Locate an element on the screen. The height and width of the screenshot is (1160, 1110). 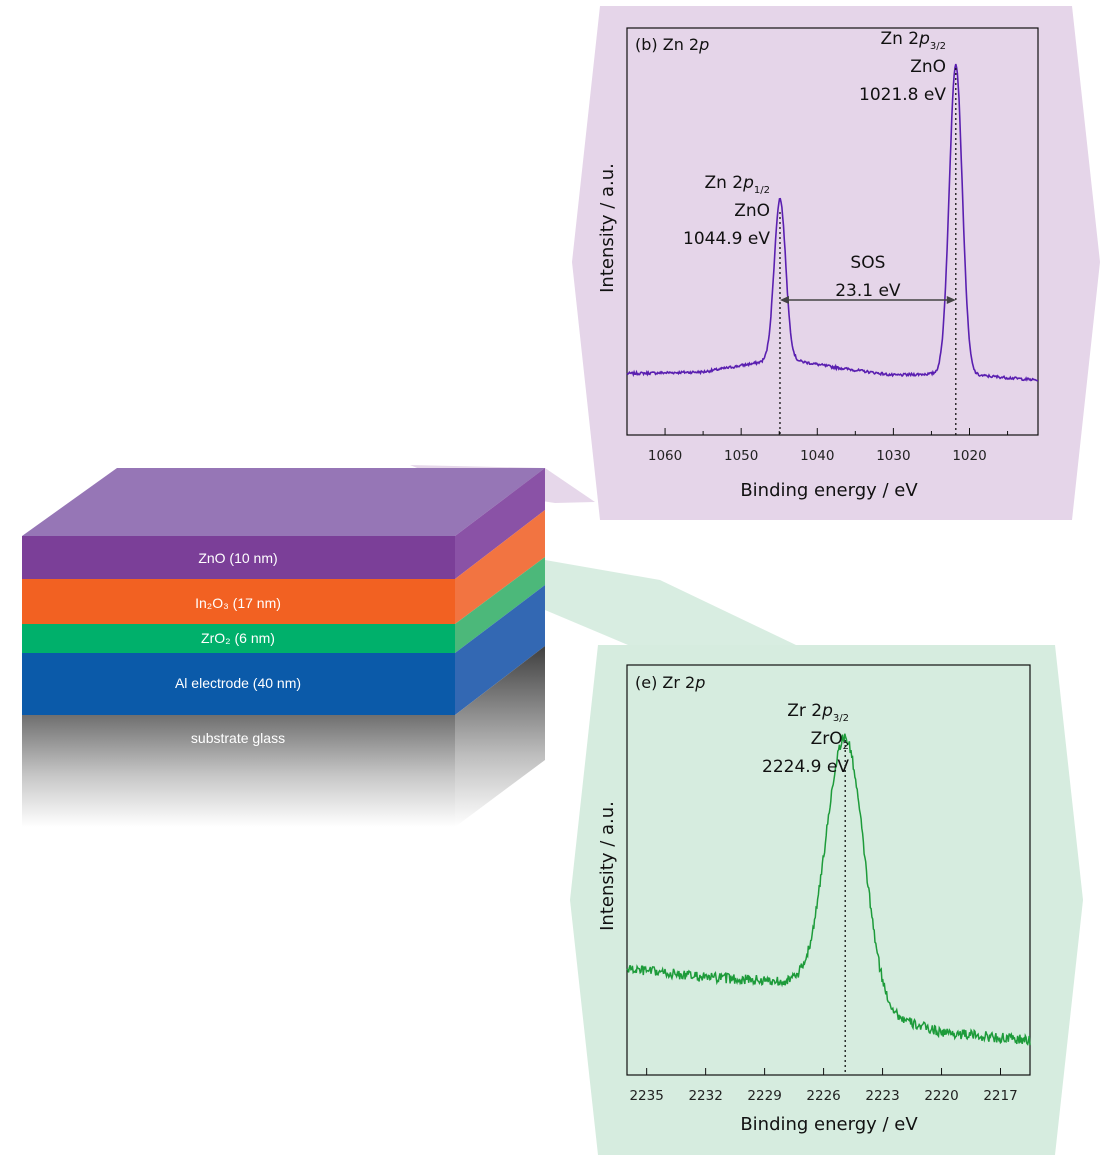
stack-top-face is located at coordinates (283, 502).